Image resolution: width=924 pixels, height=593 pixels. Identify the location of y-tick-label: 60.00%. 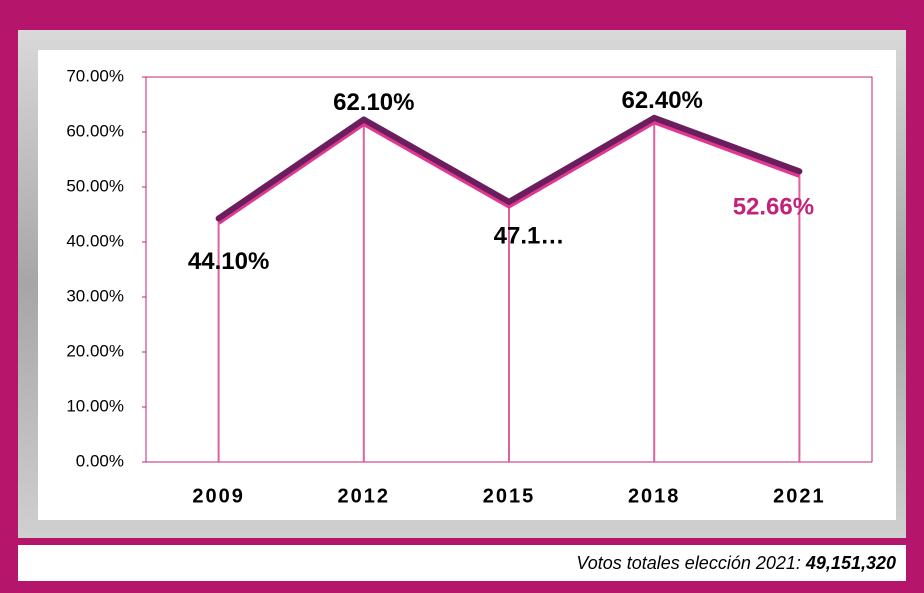
(95, 130).